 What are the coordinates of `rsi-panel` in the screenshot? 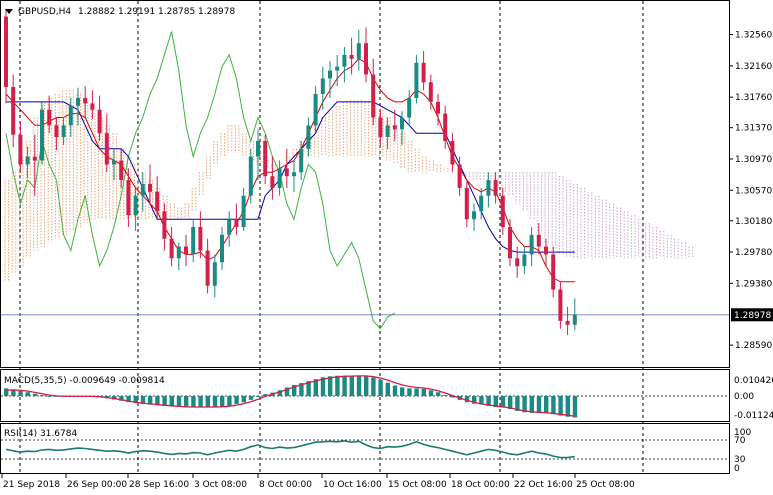 It's located at (365, 448).